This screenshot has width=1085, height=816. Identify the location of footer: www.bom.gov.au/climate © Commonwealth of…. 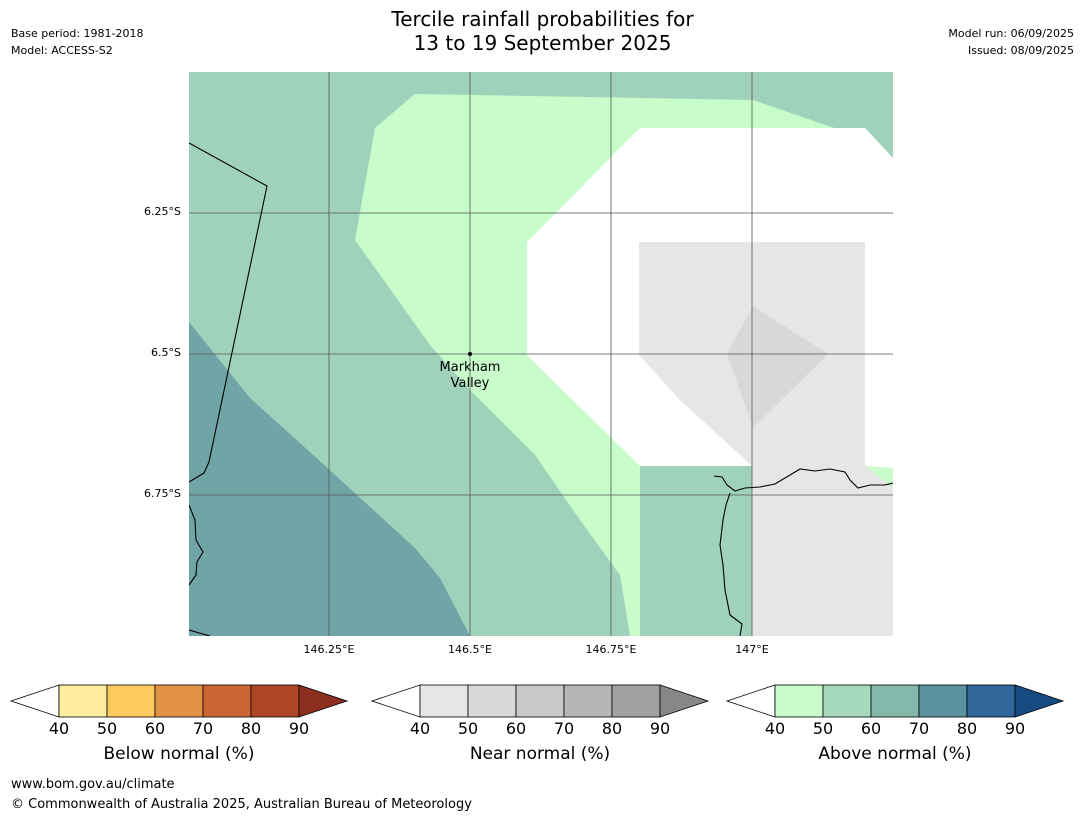
(241, 795).